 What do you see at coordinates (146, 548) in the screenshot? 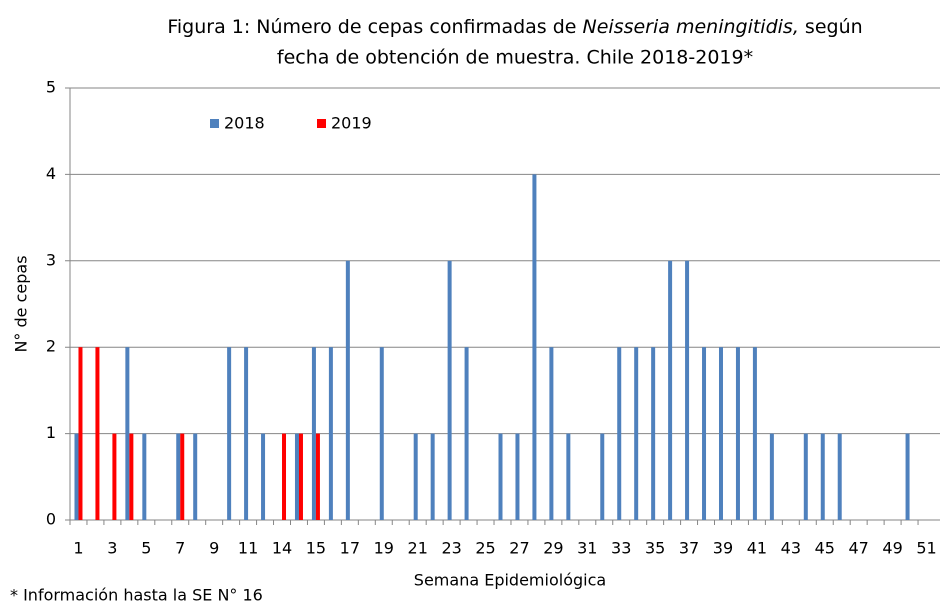
I see `x-tick-label: 5` at bounding box center [146, 548].